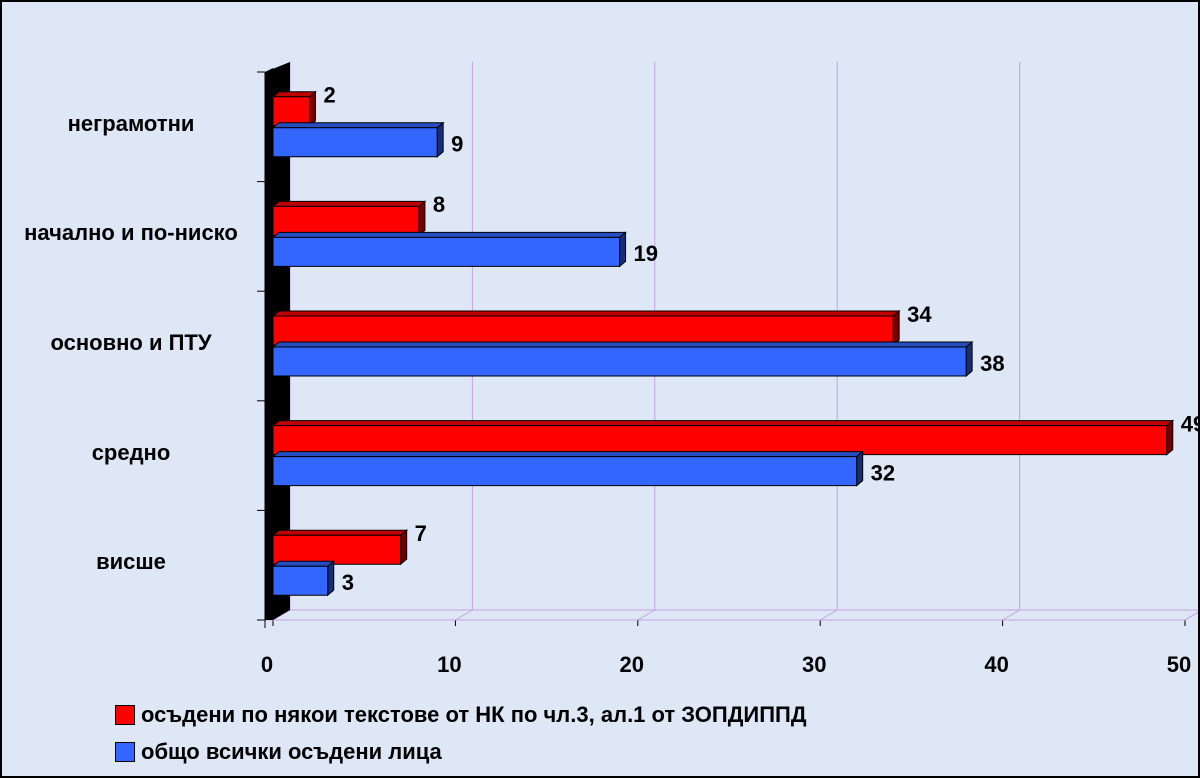 This screenshot has width=1200, height=778. Describe the element at coordinates (919, 314) in the screenshot. I see `value-label: 34` at that location.